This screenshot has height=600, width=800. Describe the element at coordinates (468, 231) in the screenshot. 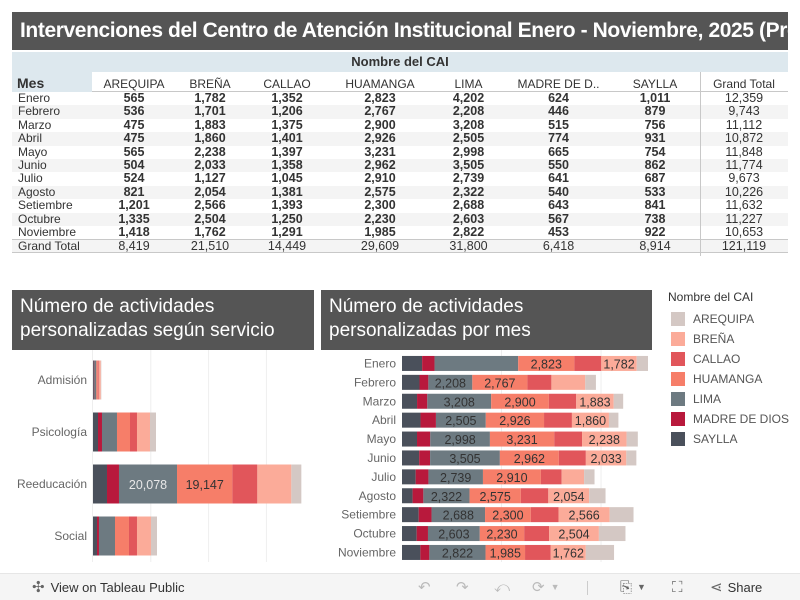

I see `table-cell: 2,822` at that location.